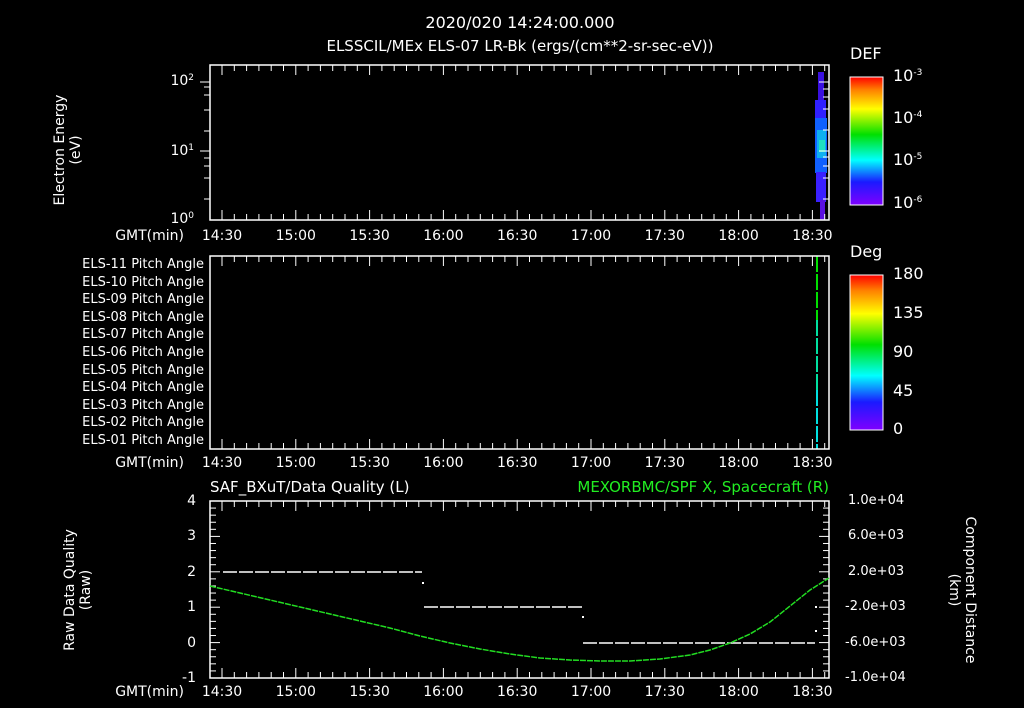  I want to click on energy-ytick-100: 102, so click(182, 81).